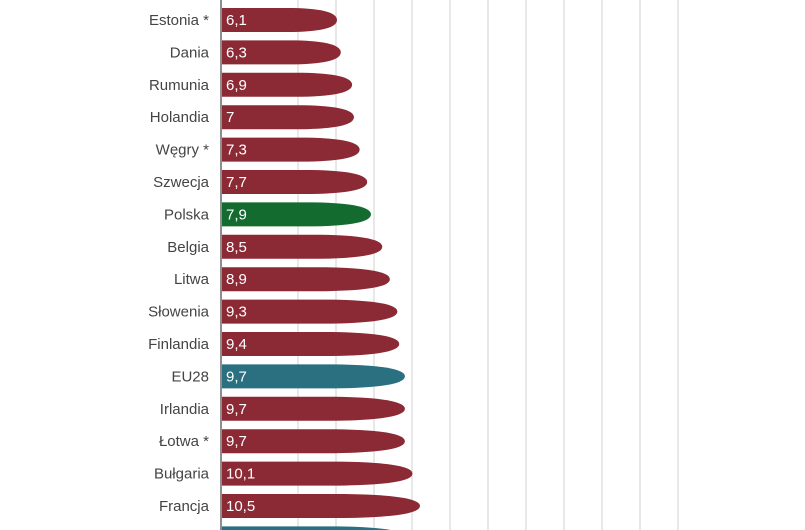 The image size is (805, 530). I want to click on category-label: Bułgaria, so click(182, 474).